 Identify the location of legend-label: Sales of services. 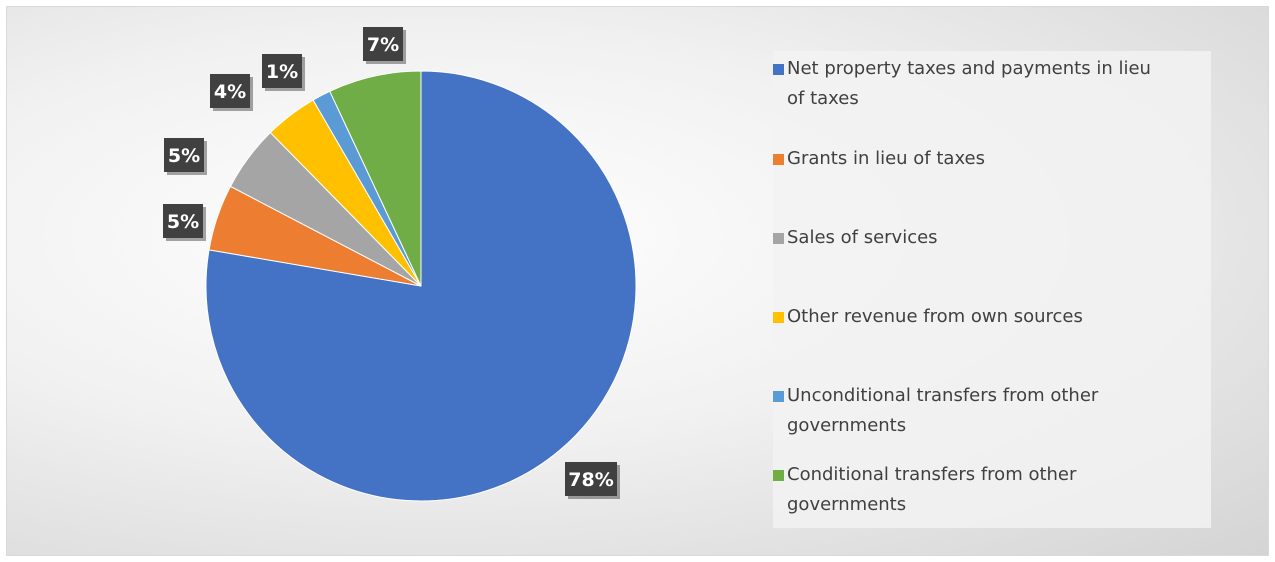
(862, 237).